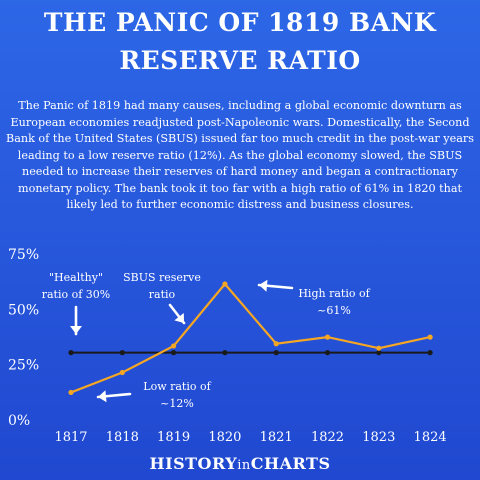 The width and height of the screenshot is (480, 480). What do you see at coordinates (378, 437) in the screenshot?
I see `x-tick-label: 1823` at bounding box center [378, 437].